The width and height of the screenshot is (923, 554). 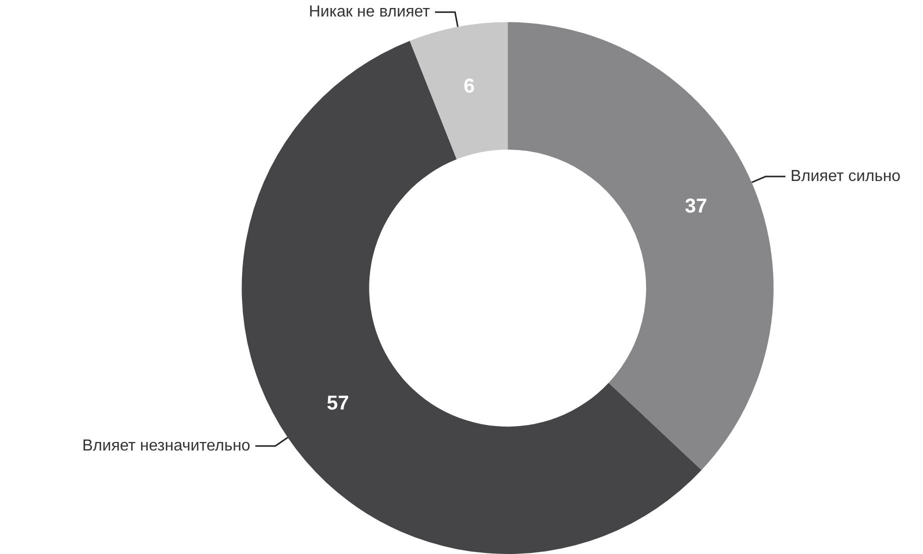 What do you see at coordinates (369, 12) in the screenshot?
I see `slice-label: Никак не влияет` at bounding box center [369, 12].